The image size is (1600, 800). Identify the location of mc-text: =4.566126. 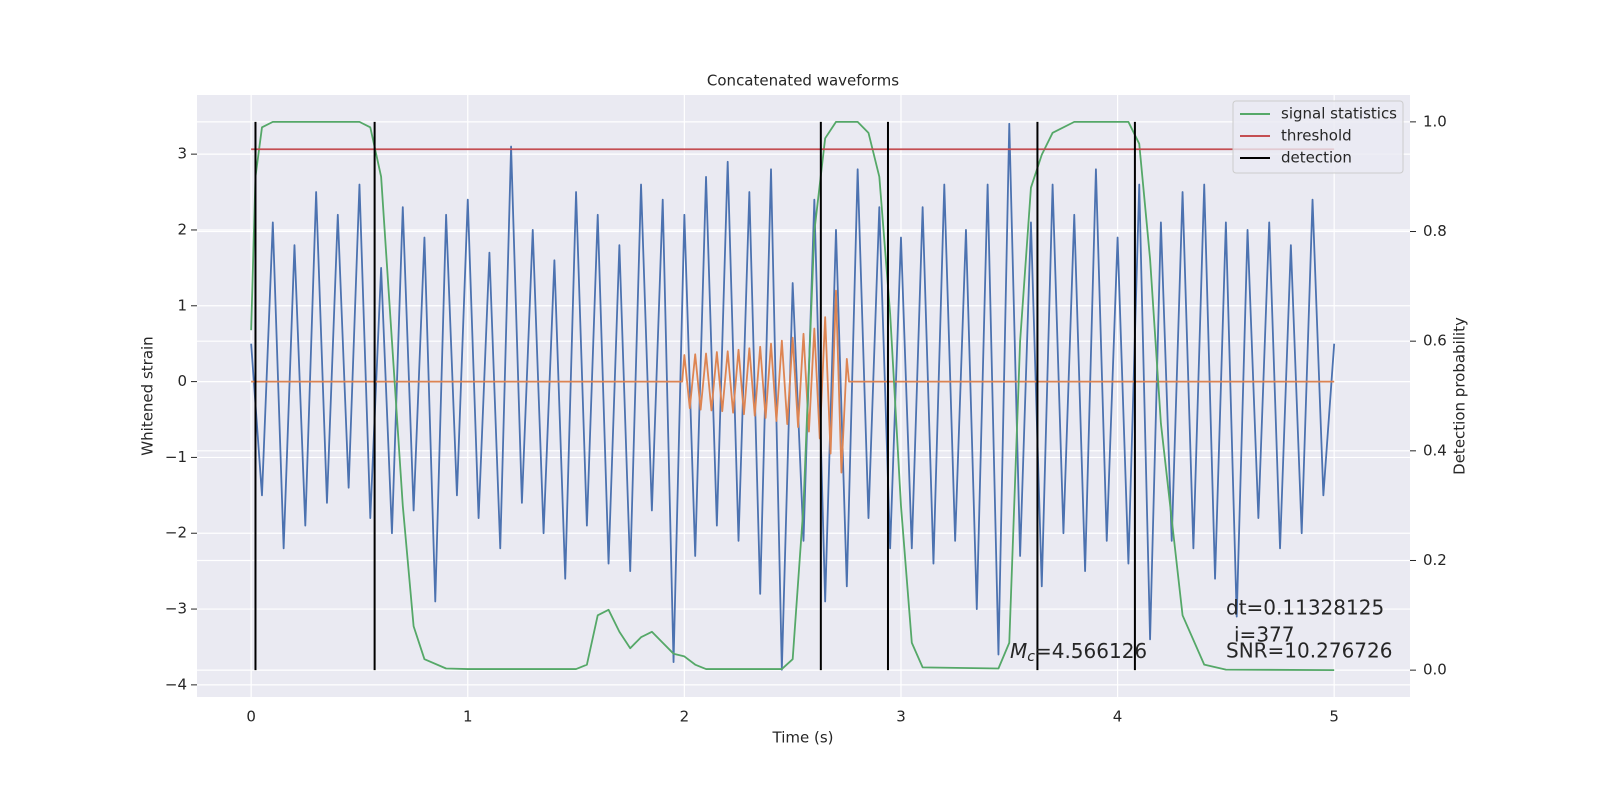
(1091, 651).